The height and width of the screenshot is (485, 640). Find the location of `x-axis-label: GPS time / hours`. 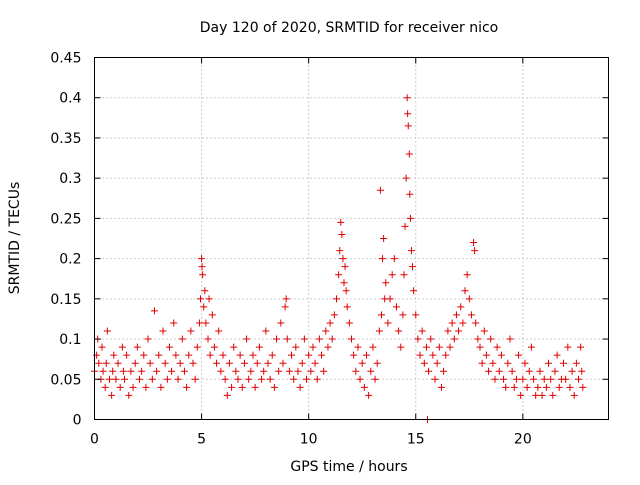

x-axis-label: GPS time / hours is located at coordinates (348, 467).